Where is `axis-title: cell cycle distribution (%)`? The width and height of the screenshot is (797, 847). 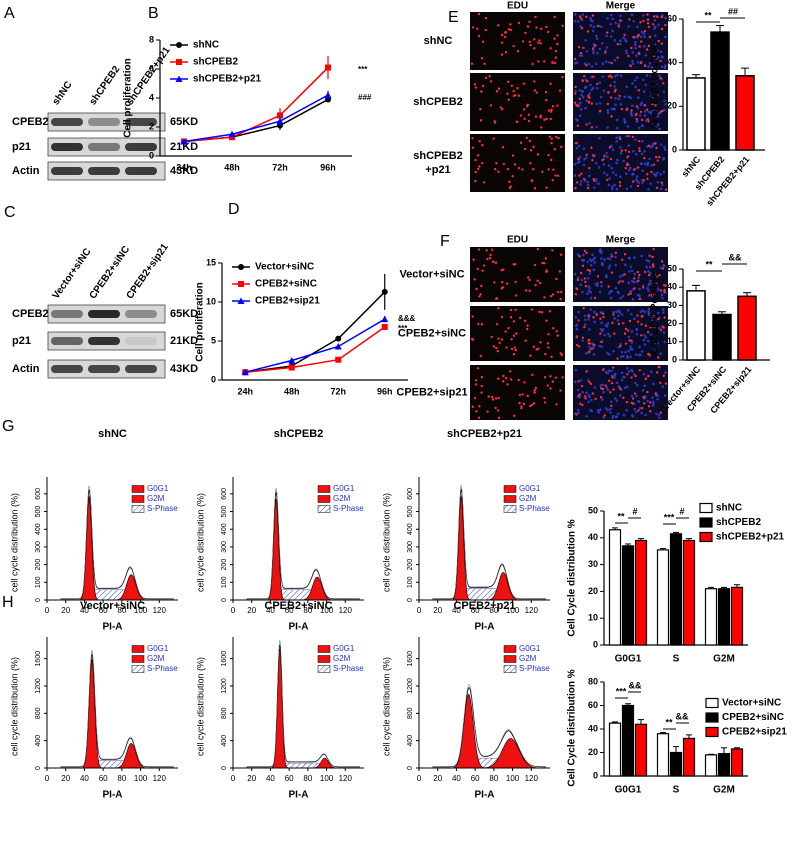 axis-title: cell cycle distribution (%) is located at coordinates (386, 542).